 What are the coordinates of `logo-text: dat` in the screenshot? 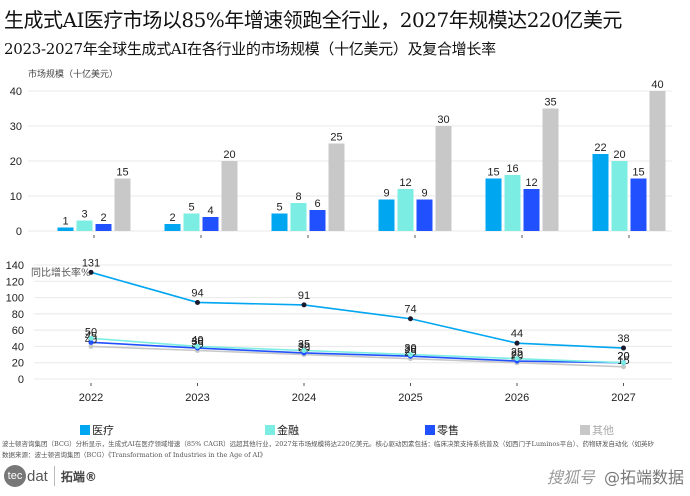 It's located at (37, 476).